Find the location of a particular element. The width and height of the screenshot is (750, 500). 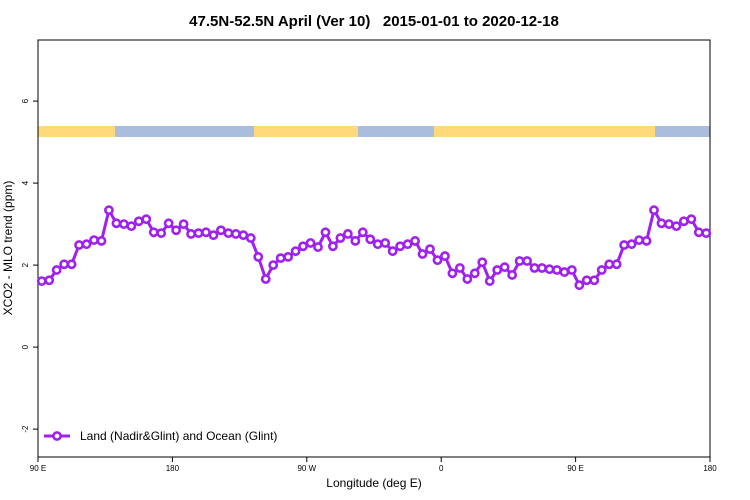

y-tick-label: 6 is located at coordinates (25, 100).